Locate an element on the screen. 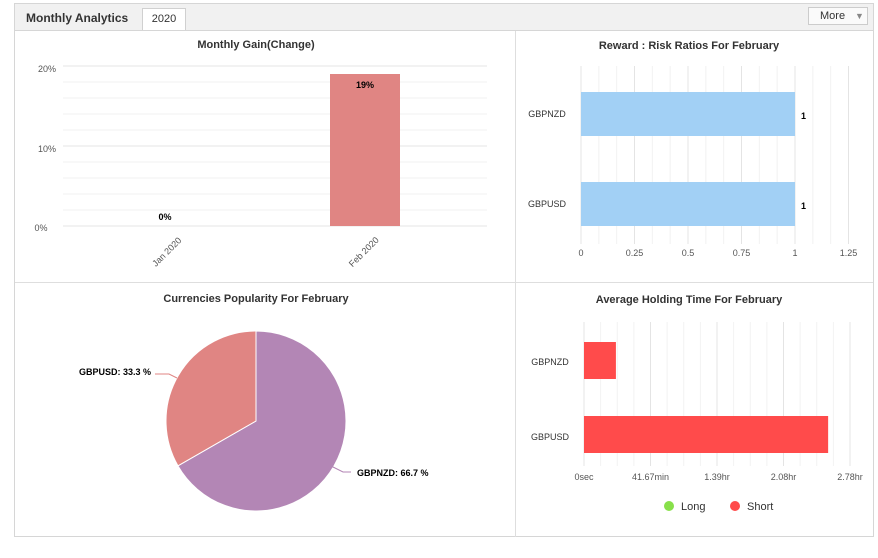 This screenshot has height=558, width=878. x-tick-41-67min: 41.67min is located at coordinates (650, 477).